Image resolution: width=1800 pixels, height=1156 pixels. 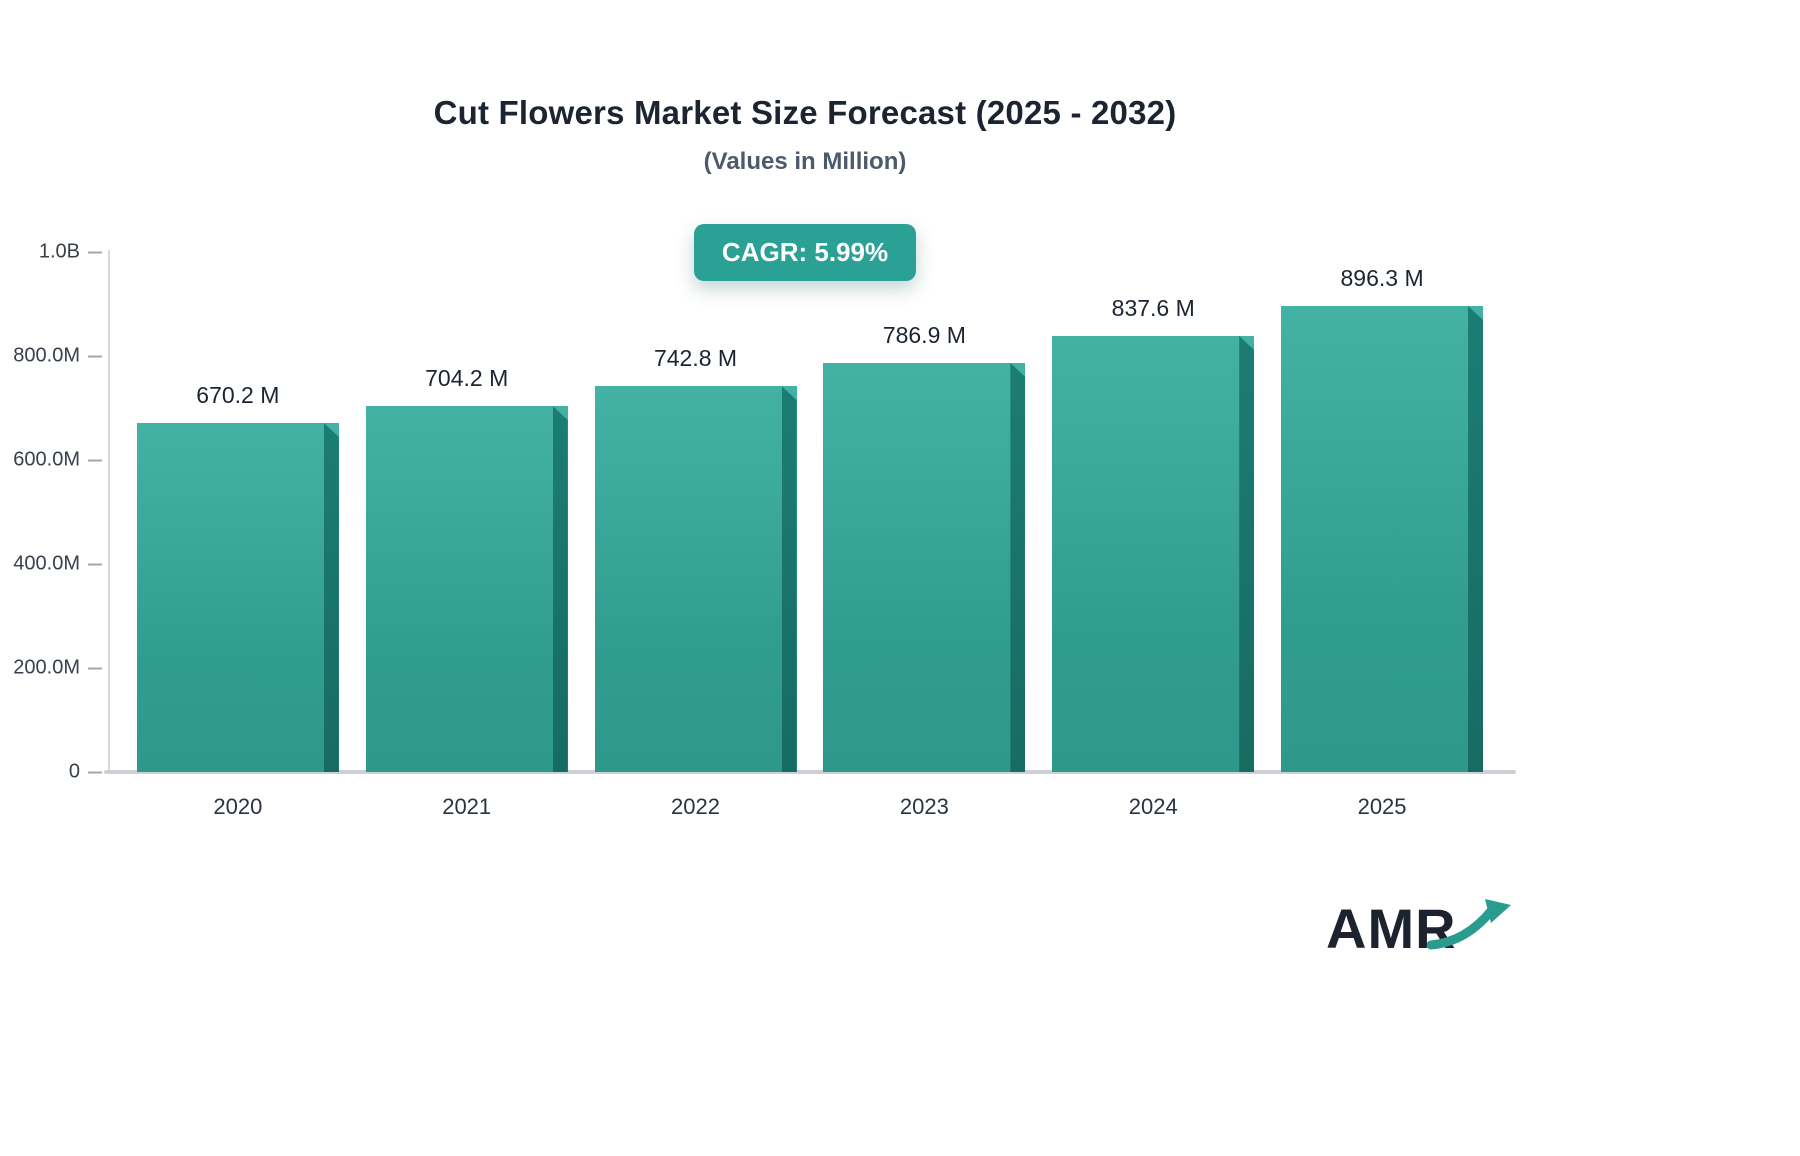 I want to click on amr-logo: AMR, so click(x=1419, y=928).